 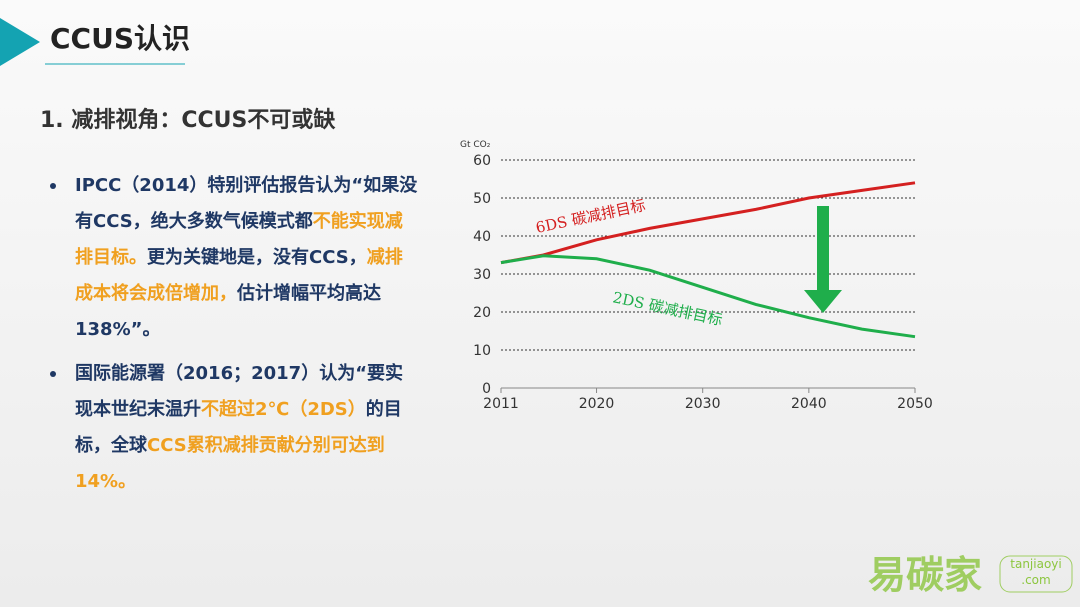 I want to click on x-tick-label: 2011, so click(x=501, y=404).